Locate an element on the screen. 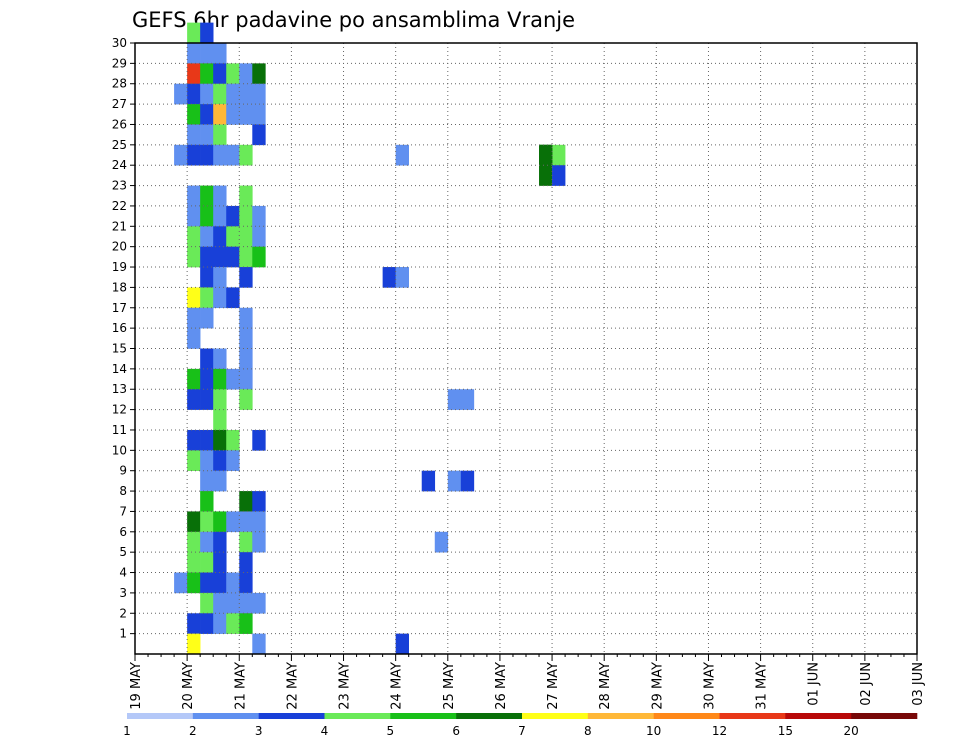 Image resolution: width=960 pixels, height=742 pixels. legend-label: 20 is located at coordinates (851, 731).